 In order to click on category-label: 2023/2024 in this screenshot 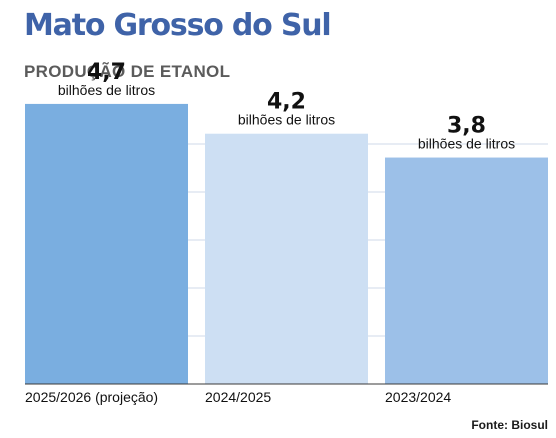, I will do `click(418, 397)`.